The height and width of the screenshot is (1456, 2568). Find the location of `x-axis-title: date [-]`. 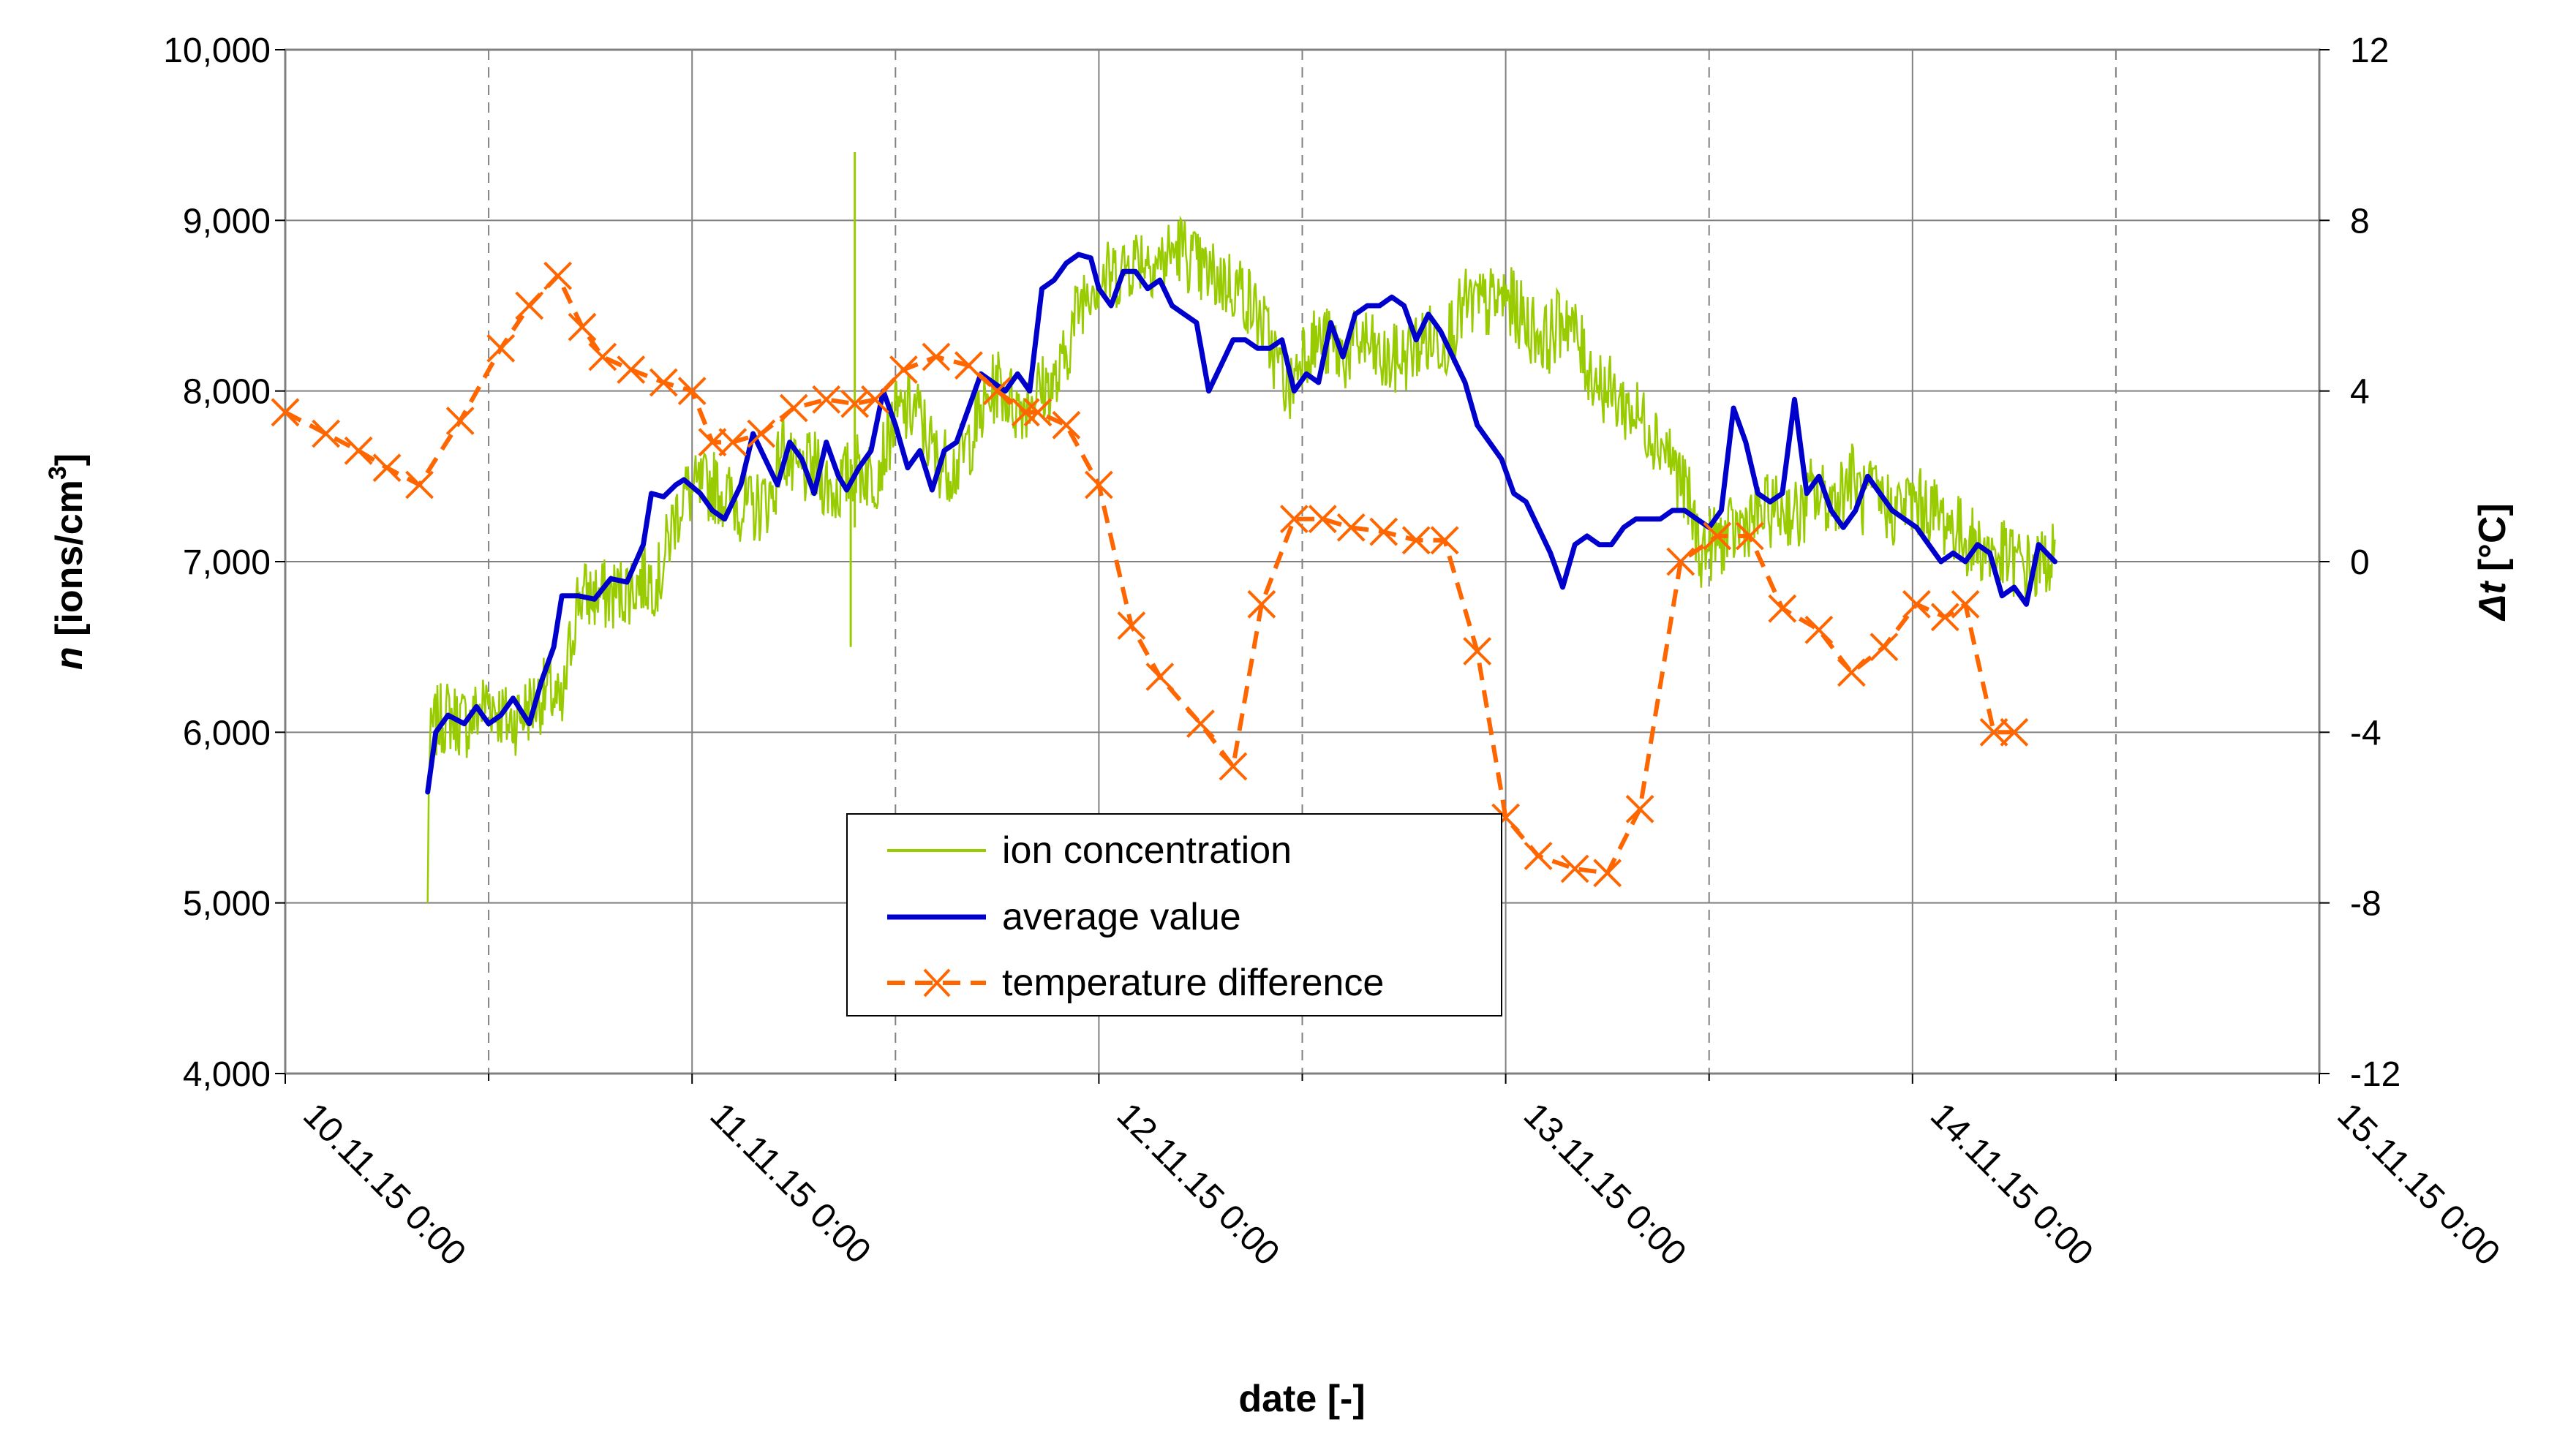

x-axis-title: date [-] is located at coordinates (1302, 1399).